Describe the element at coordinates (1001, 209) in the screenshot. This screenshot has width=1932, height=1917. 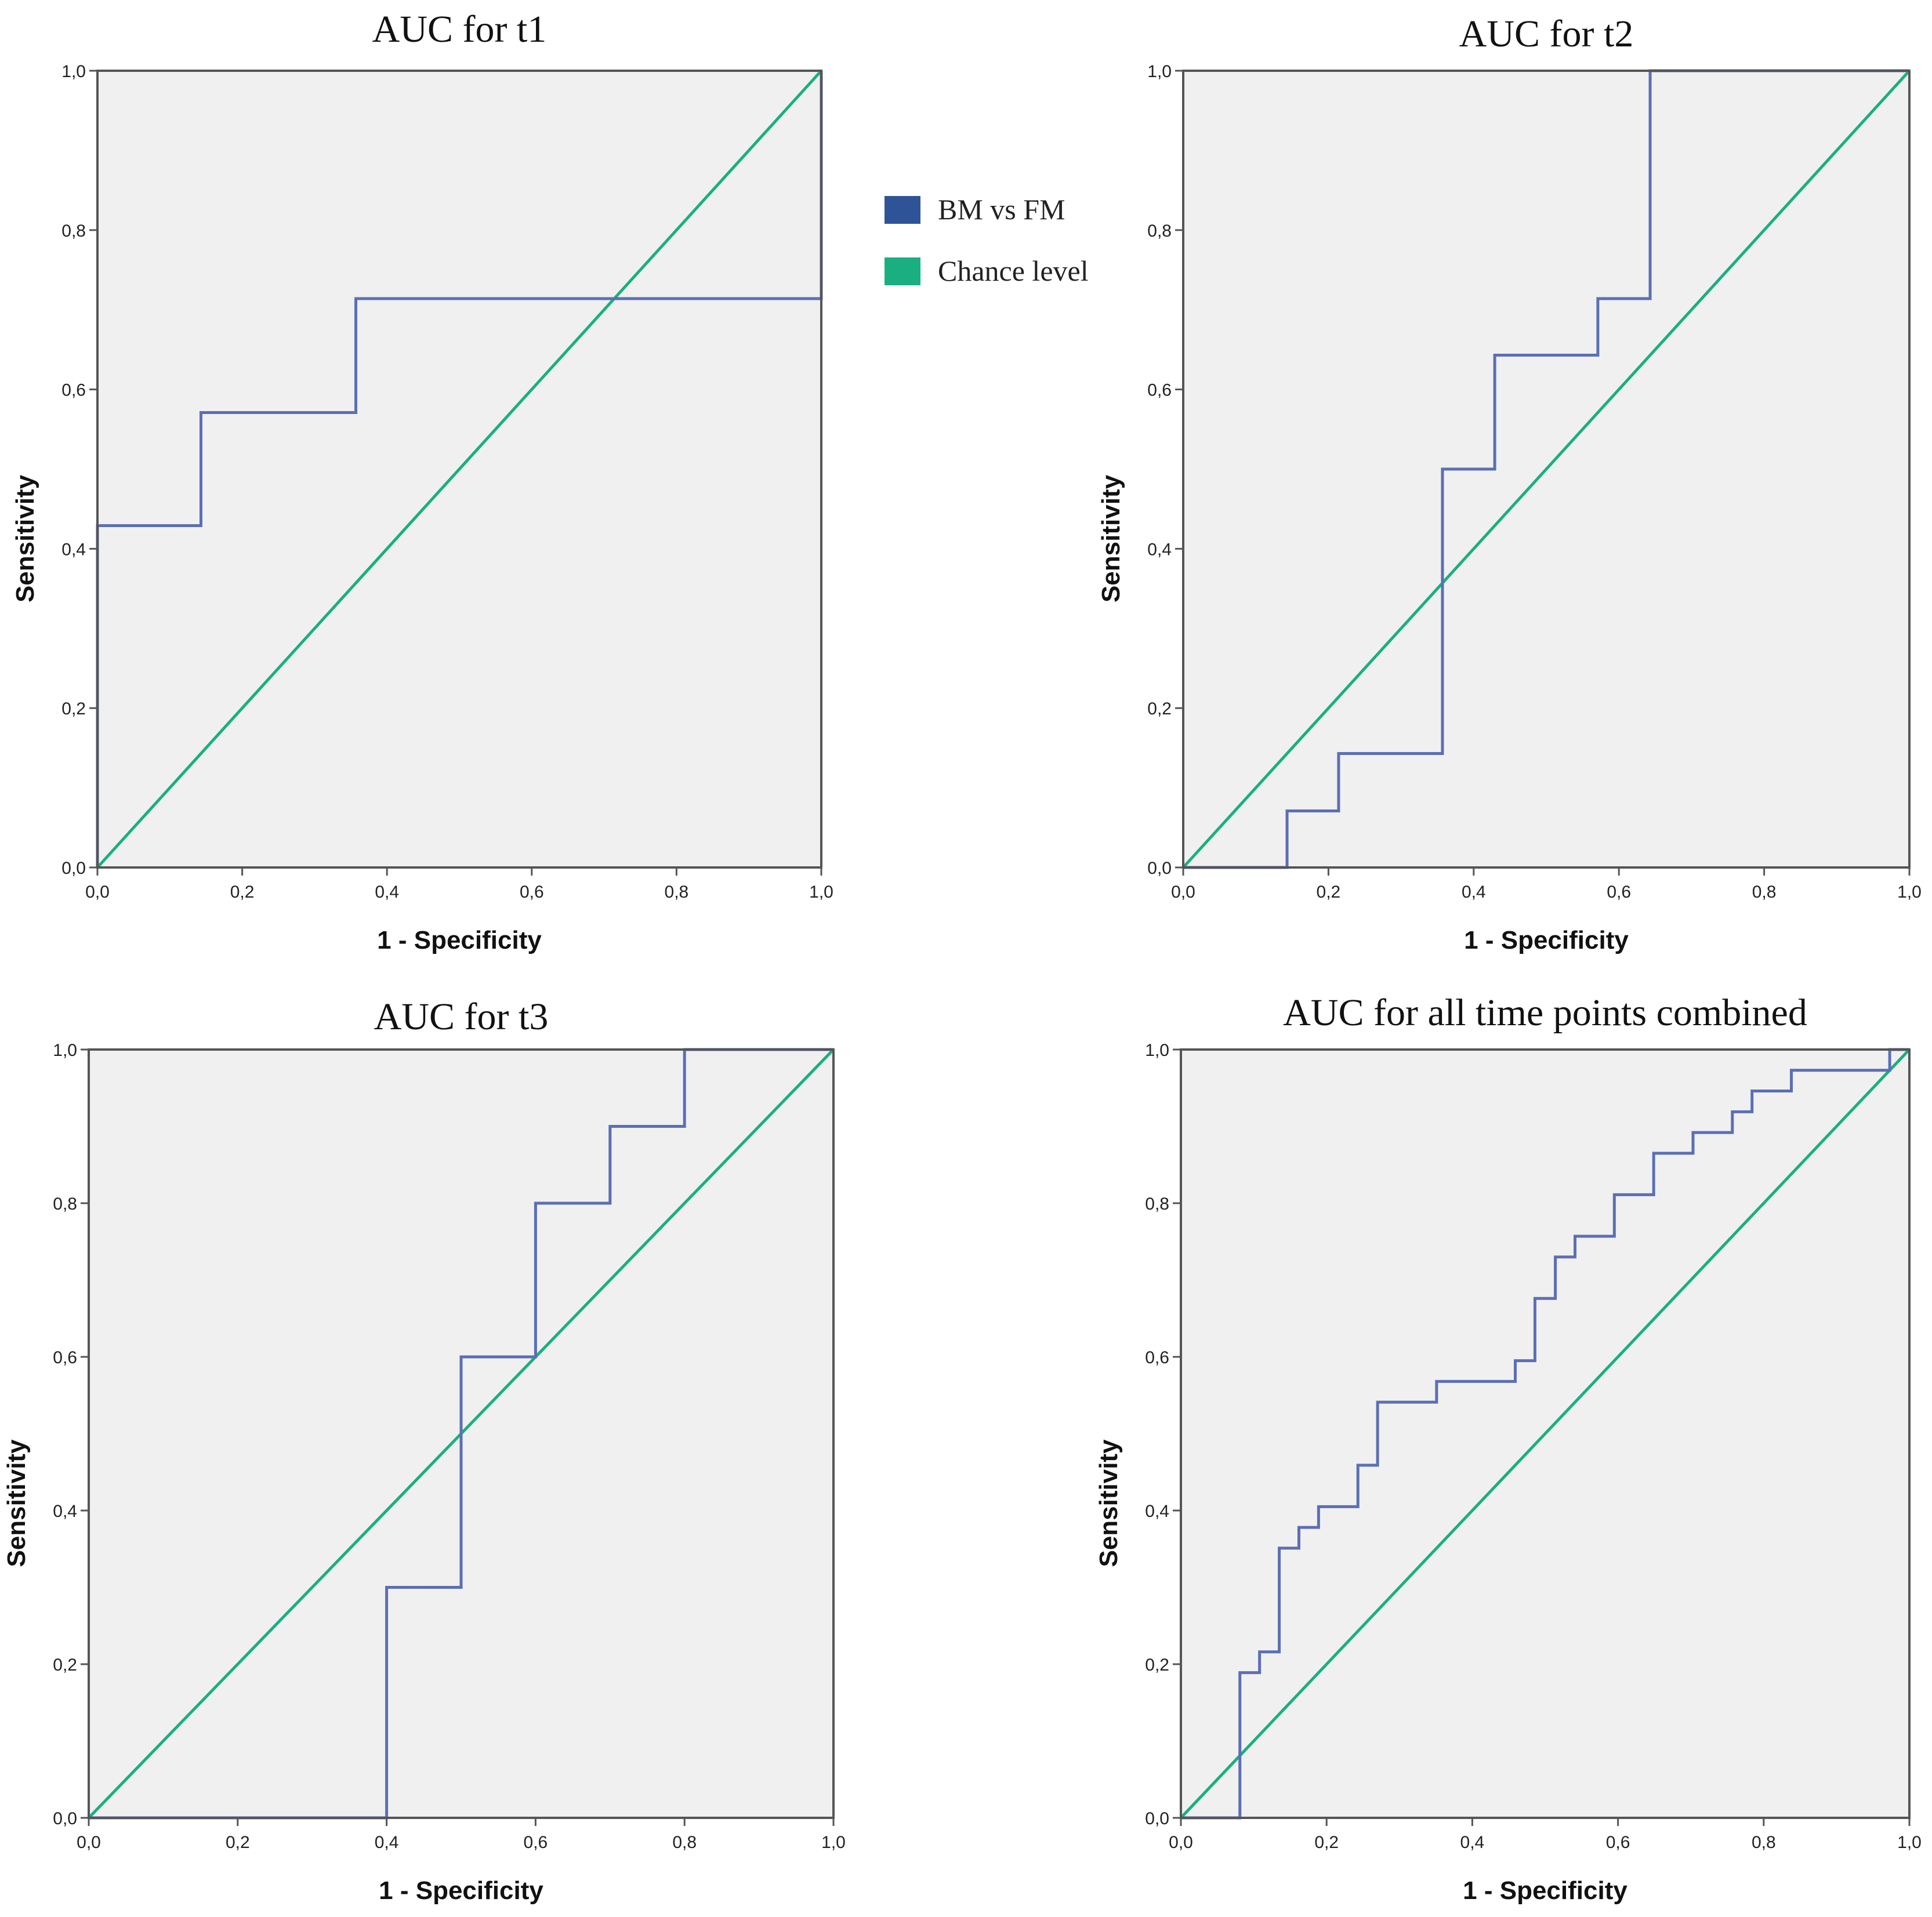
I see `legend-label: BM vs FM` at that location.